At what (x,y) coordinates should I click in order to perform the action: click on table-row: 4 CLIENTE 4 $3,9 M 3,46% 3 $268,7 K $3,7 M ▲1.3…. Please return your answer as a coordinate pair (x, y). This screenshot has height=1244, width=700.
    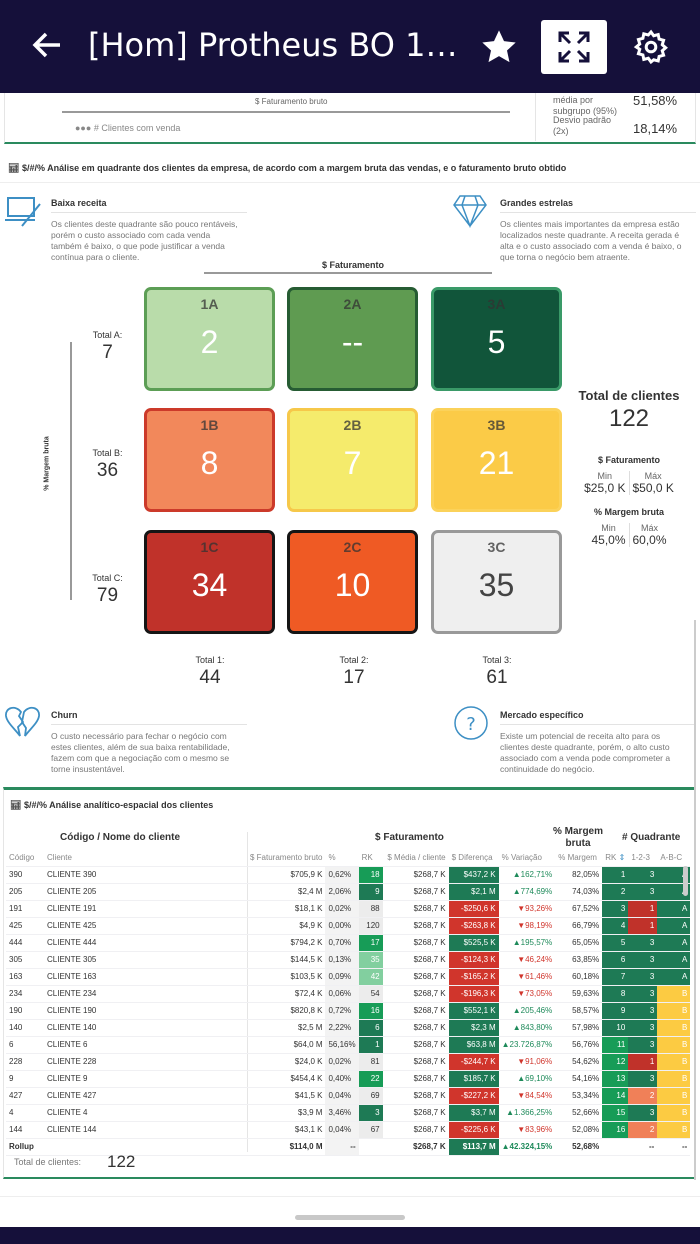
    Looking at the image, I should click on (348, 1113).